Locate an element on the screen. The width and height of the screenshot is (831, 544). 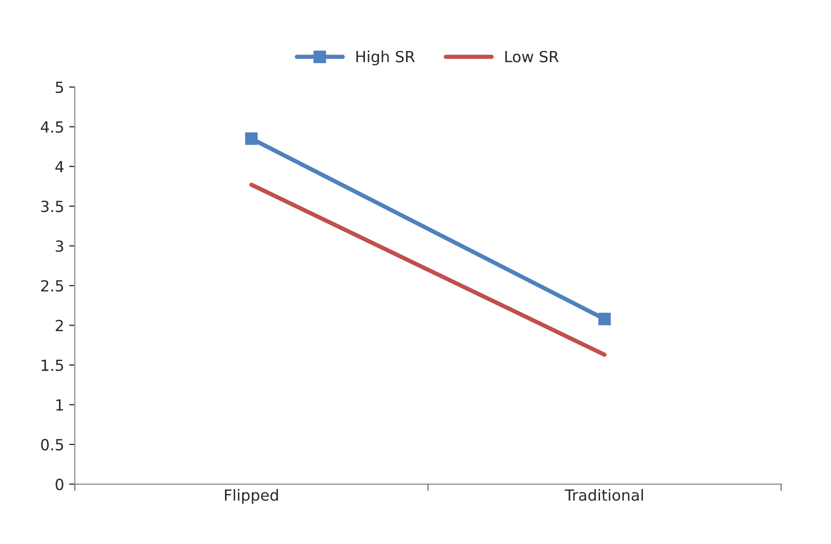
legend-label: Low SR is located at coordinates (532, 56).